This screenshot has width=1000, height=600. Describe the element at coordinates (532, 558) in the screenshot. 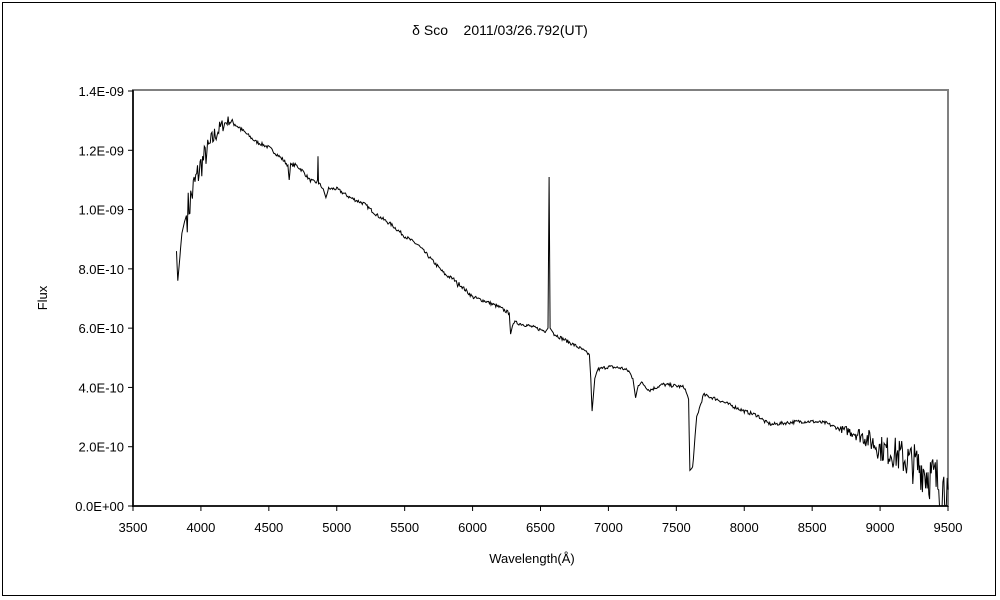

I see `x-axis-label: Wavelength(Å)` at that location.